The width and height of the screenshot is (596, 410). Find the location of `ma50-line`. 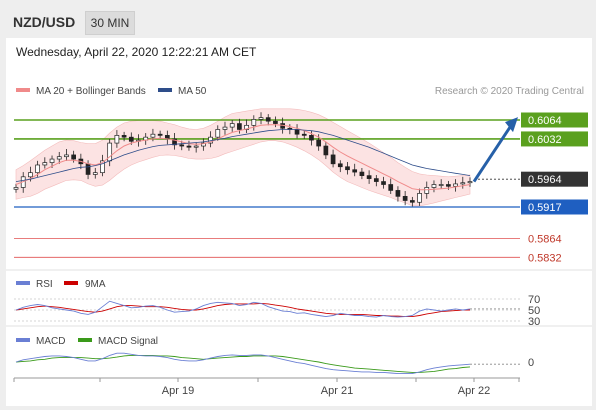

ma50-line is located at coordinates (243, 155).